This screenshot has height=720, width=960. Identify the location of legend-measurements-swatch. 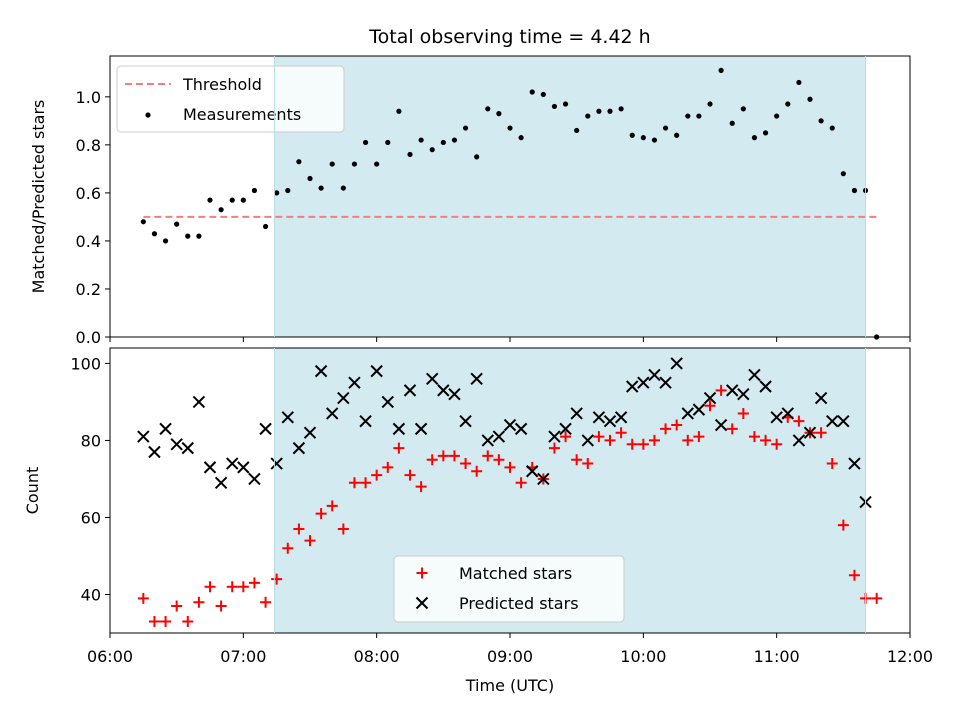
(148, 115).